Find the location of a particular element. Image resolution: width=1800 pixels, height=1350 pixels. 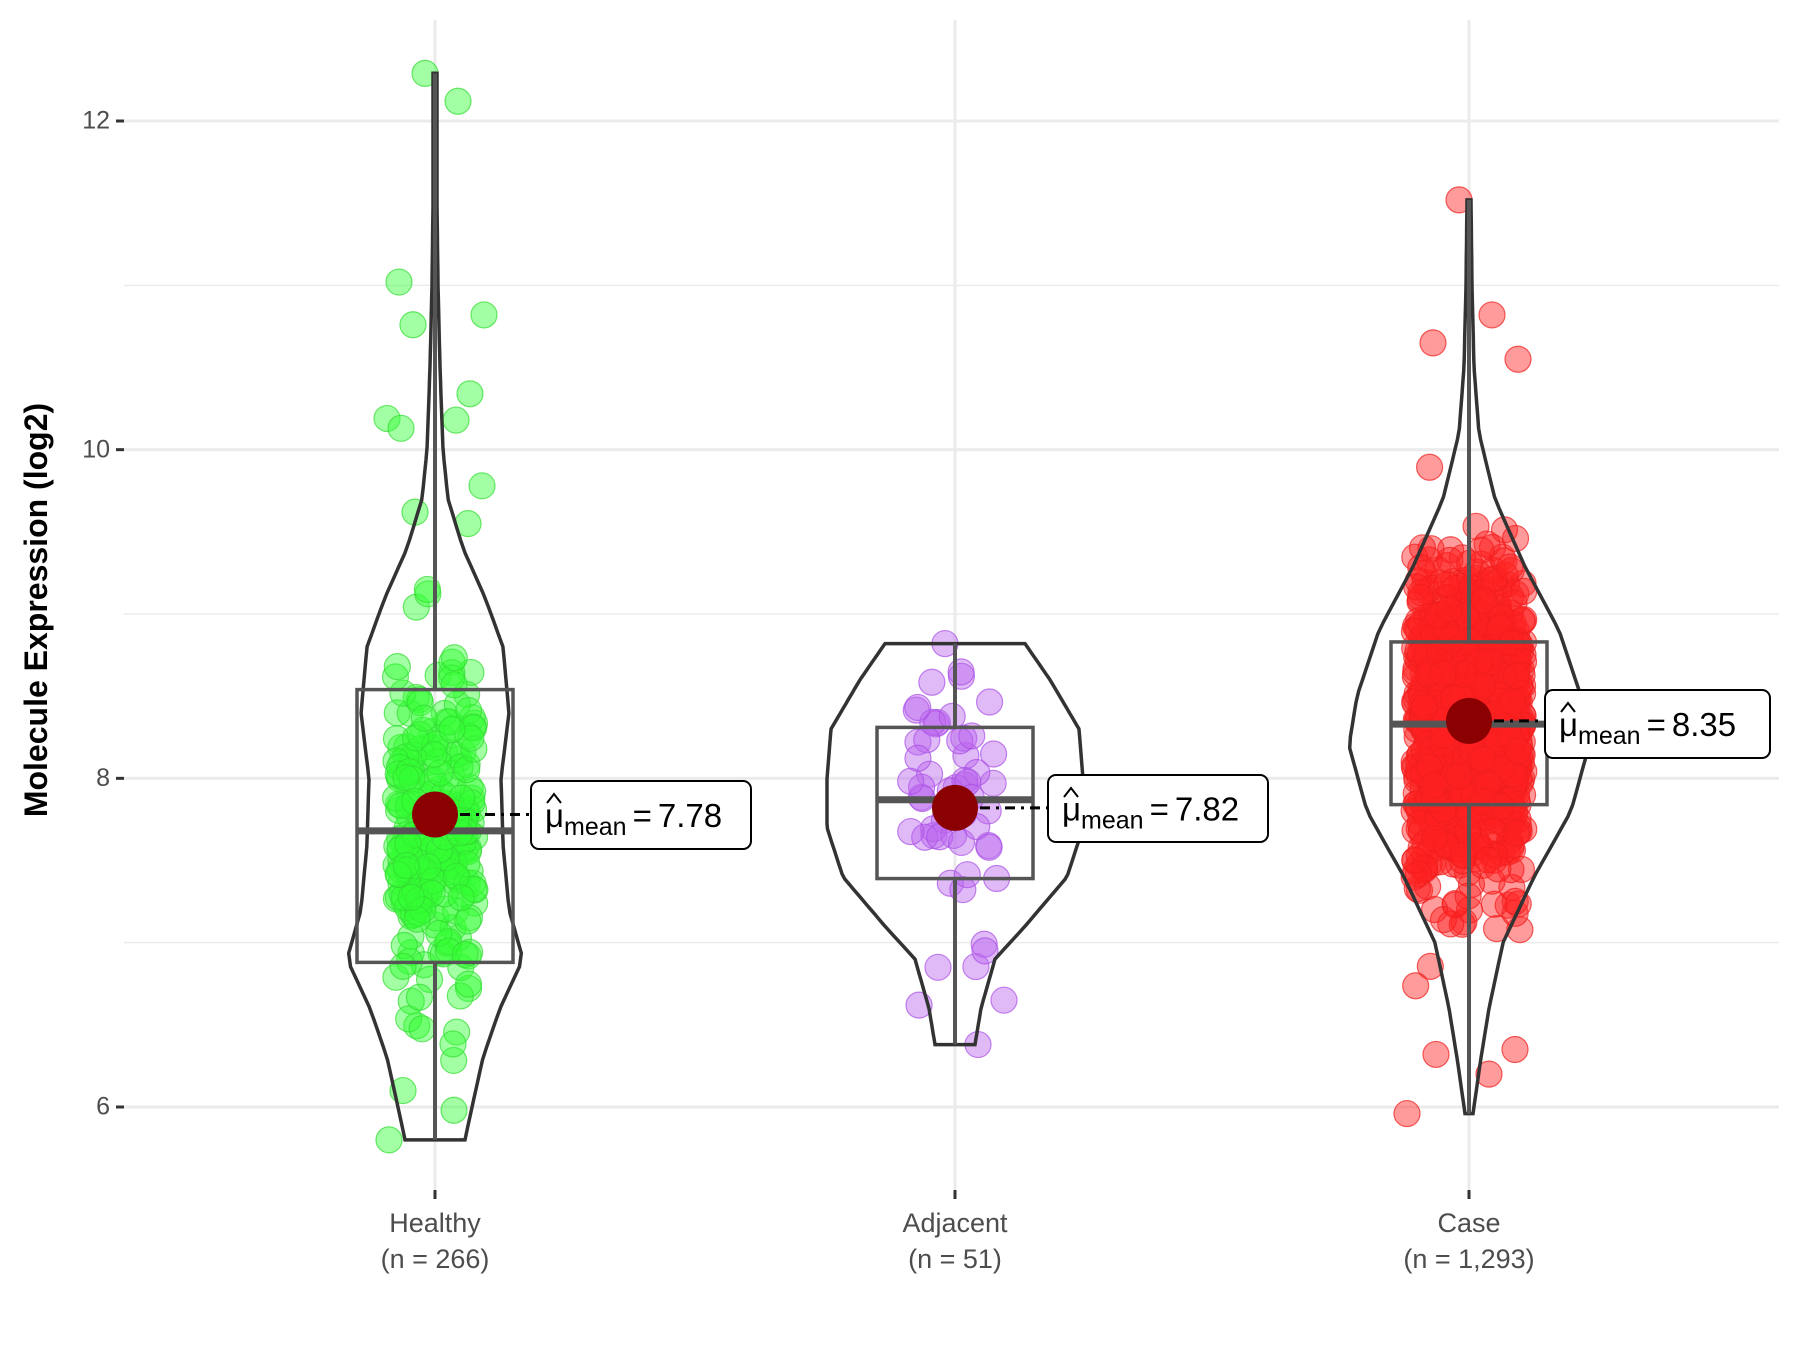

mean-label-text: μmean = 8.35 is located at coordinates (1647, 728).